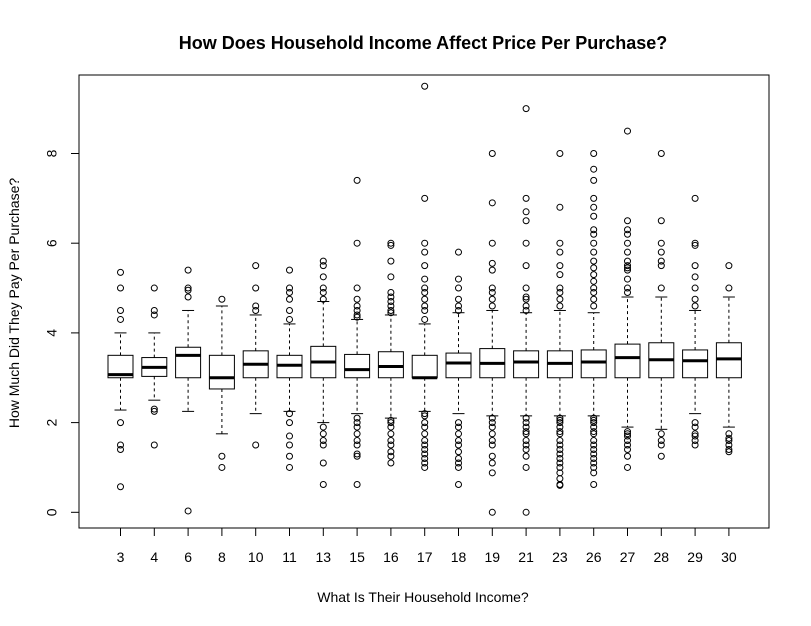 Image resolution: width=811 pixels, height=626 pixels. I want to click on x-tick-label: 27, so click(628, 557).